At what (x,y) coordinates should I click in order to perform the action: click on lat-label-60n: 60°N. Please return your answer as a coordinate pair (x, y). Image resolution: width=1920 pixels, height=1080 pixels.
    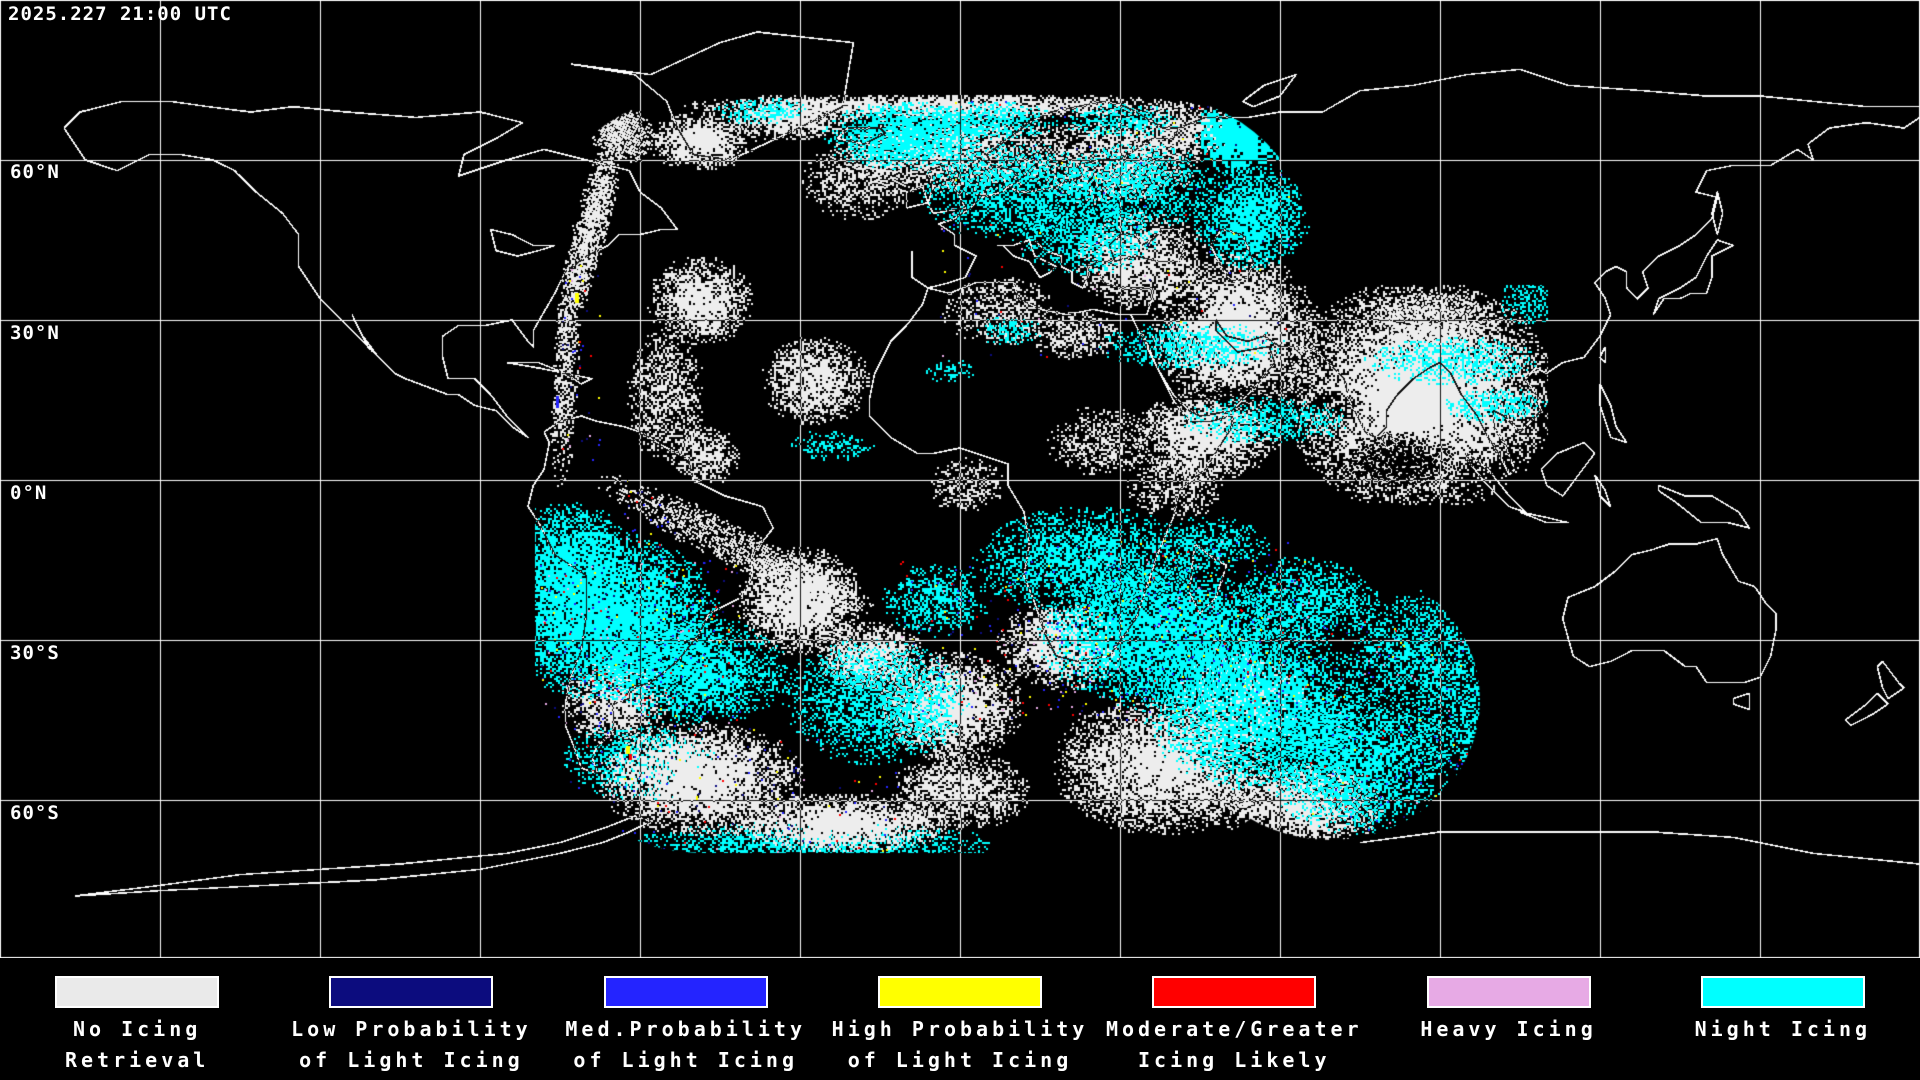
    Looking at the image, I should click on (35, 172).